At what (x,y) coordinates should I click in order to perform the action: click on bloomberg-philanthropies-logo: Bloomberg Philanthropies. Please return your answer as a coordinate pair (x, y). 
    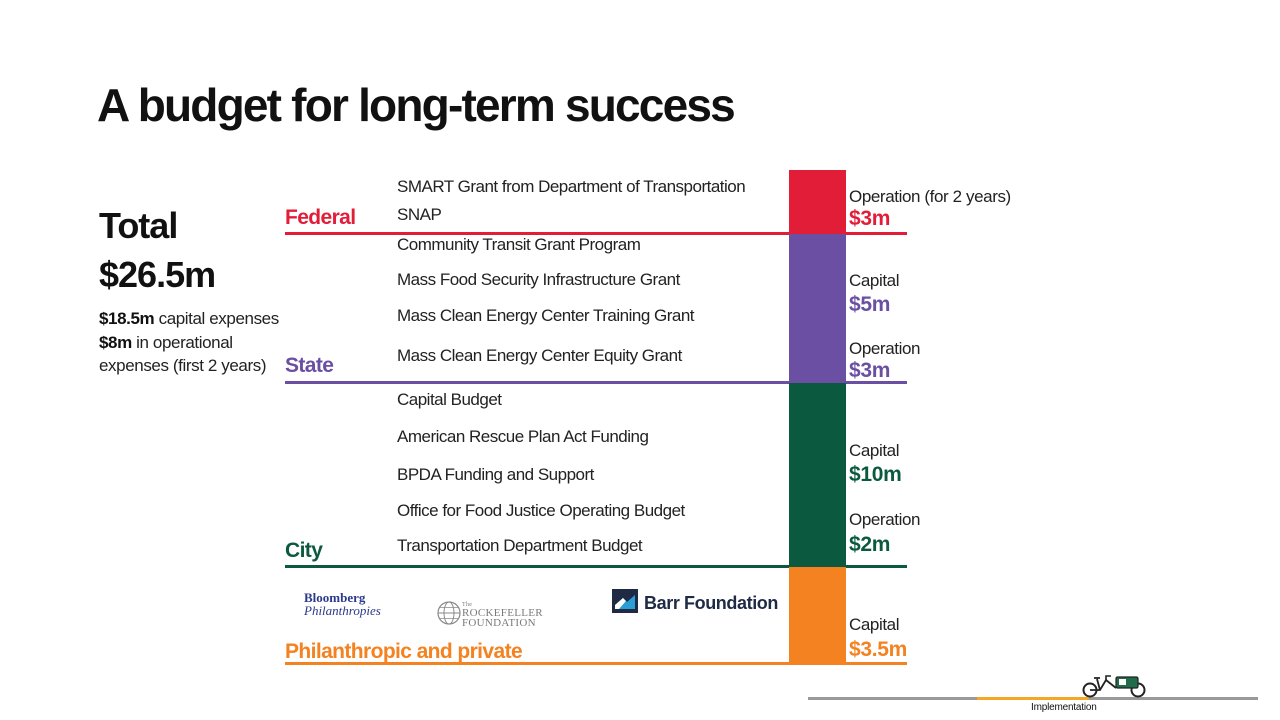
    Looking at the image, I should click on (342, 604).